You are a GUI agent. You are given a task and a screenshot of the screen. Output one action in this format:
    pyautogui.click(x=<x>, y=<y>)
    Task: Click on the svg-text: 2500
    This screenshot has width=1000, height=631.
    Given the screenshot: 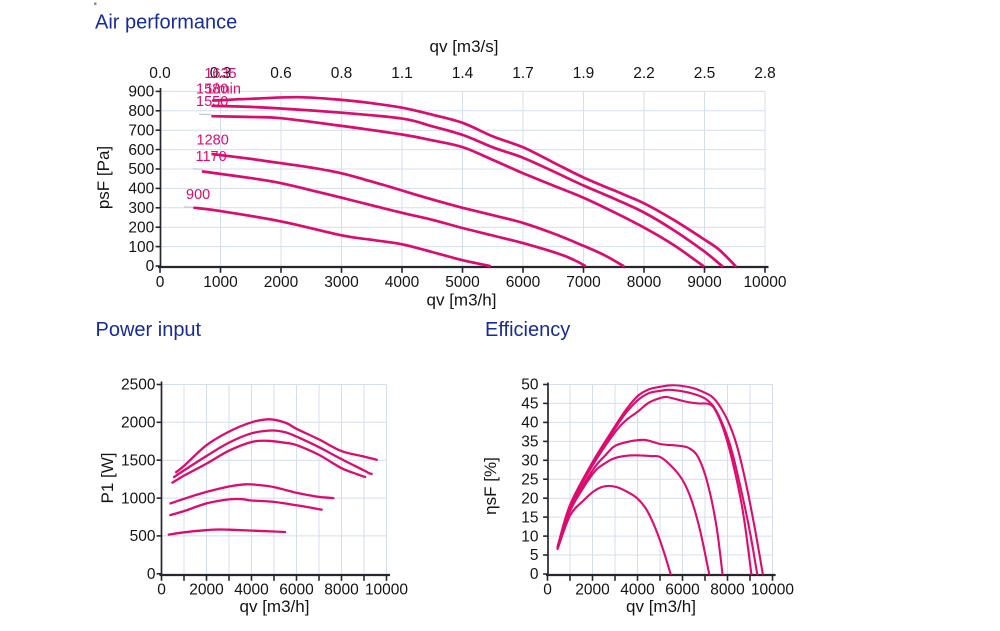 What is the action you would take?
    pyautogui.click(x=138, y=385)
    